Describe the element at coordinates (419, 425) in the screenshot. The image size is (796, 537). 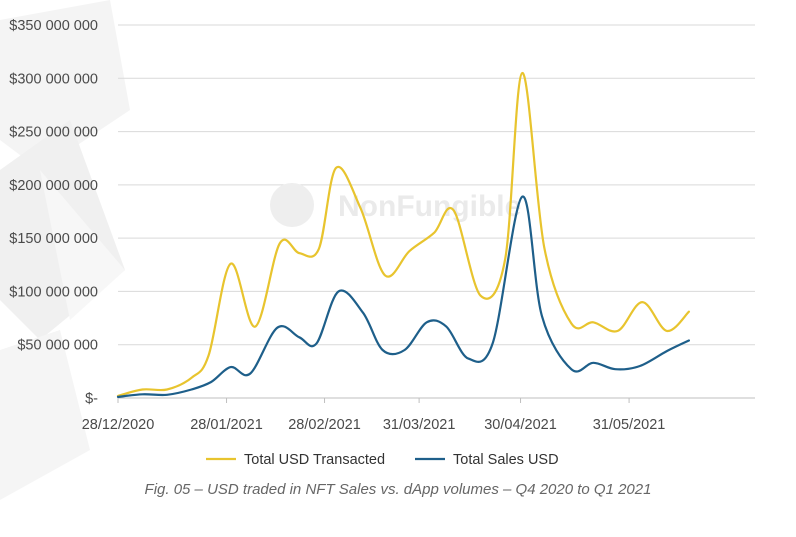
I see `x-tick-label: 31/03/2021` at that location.